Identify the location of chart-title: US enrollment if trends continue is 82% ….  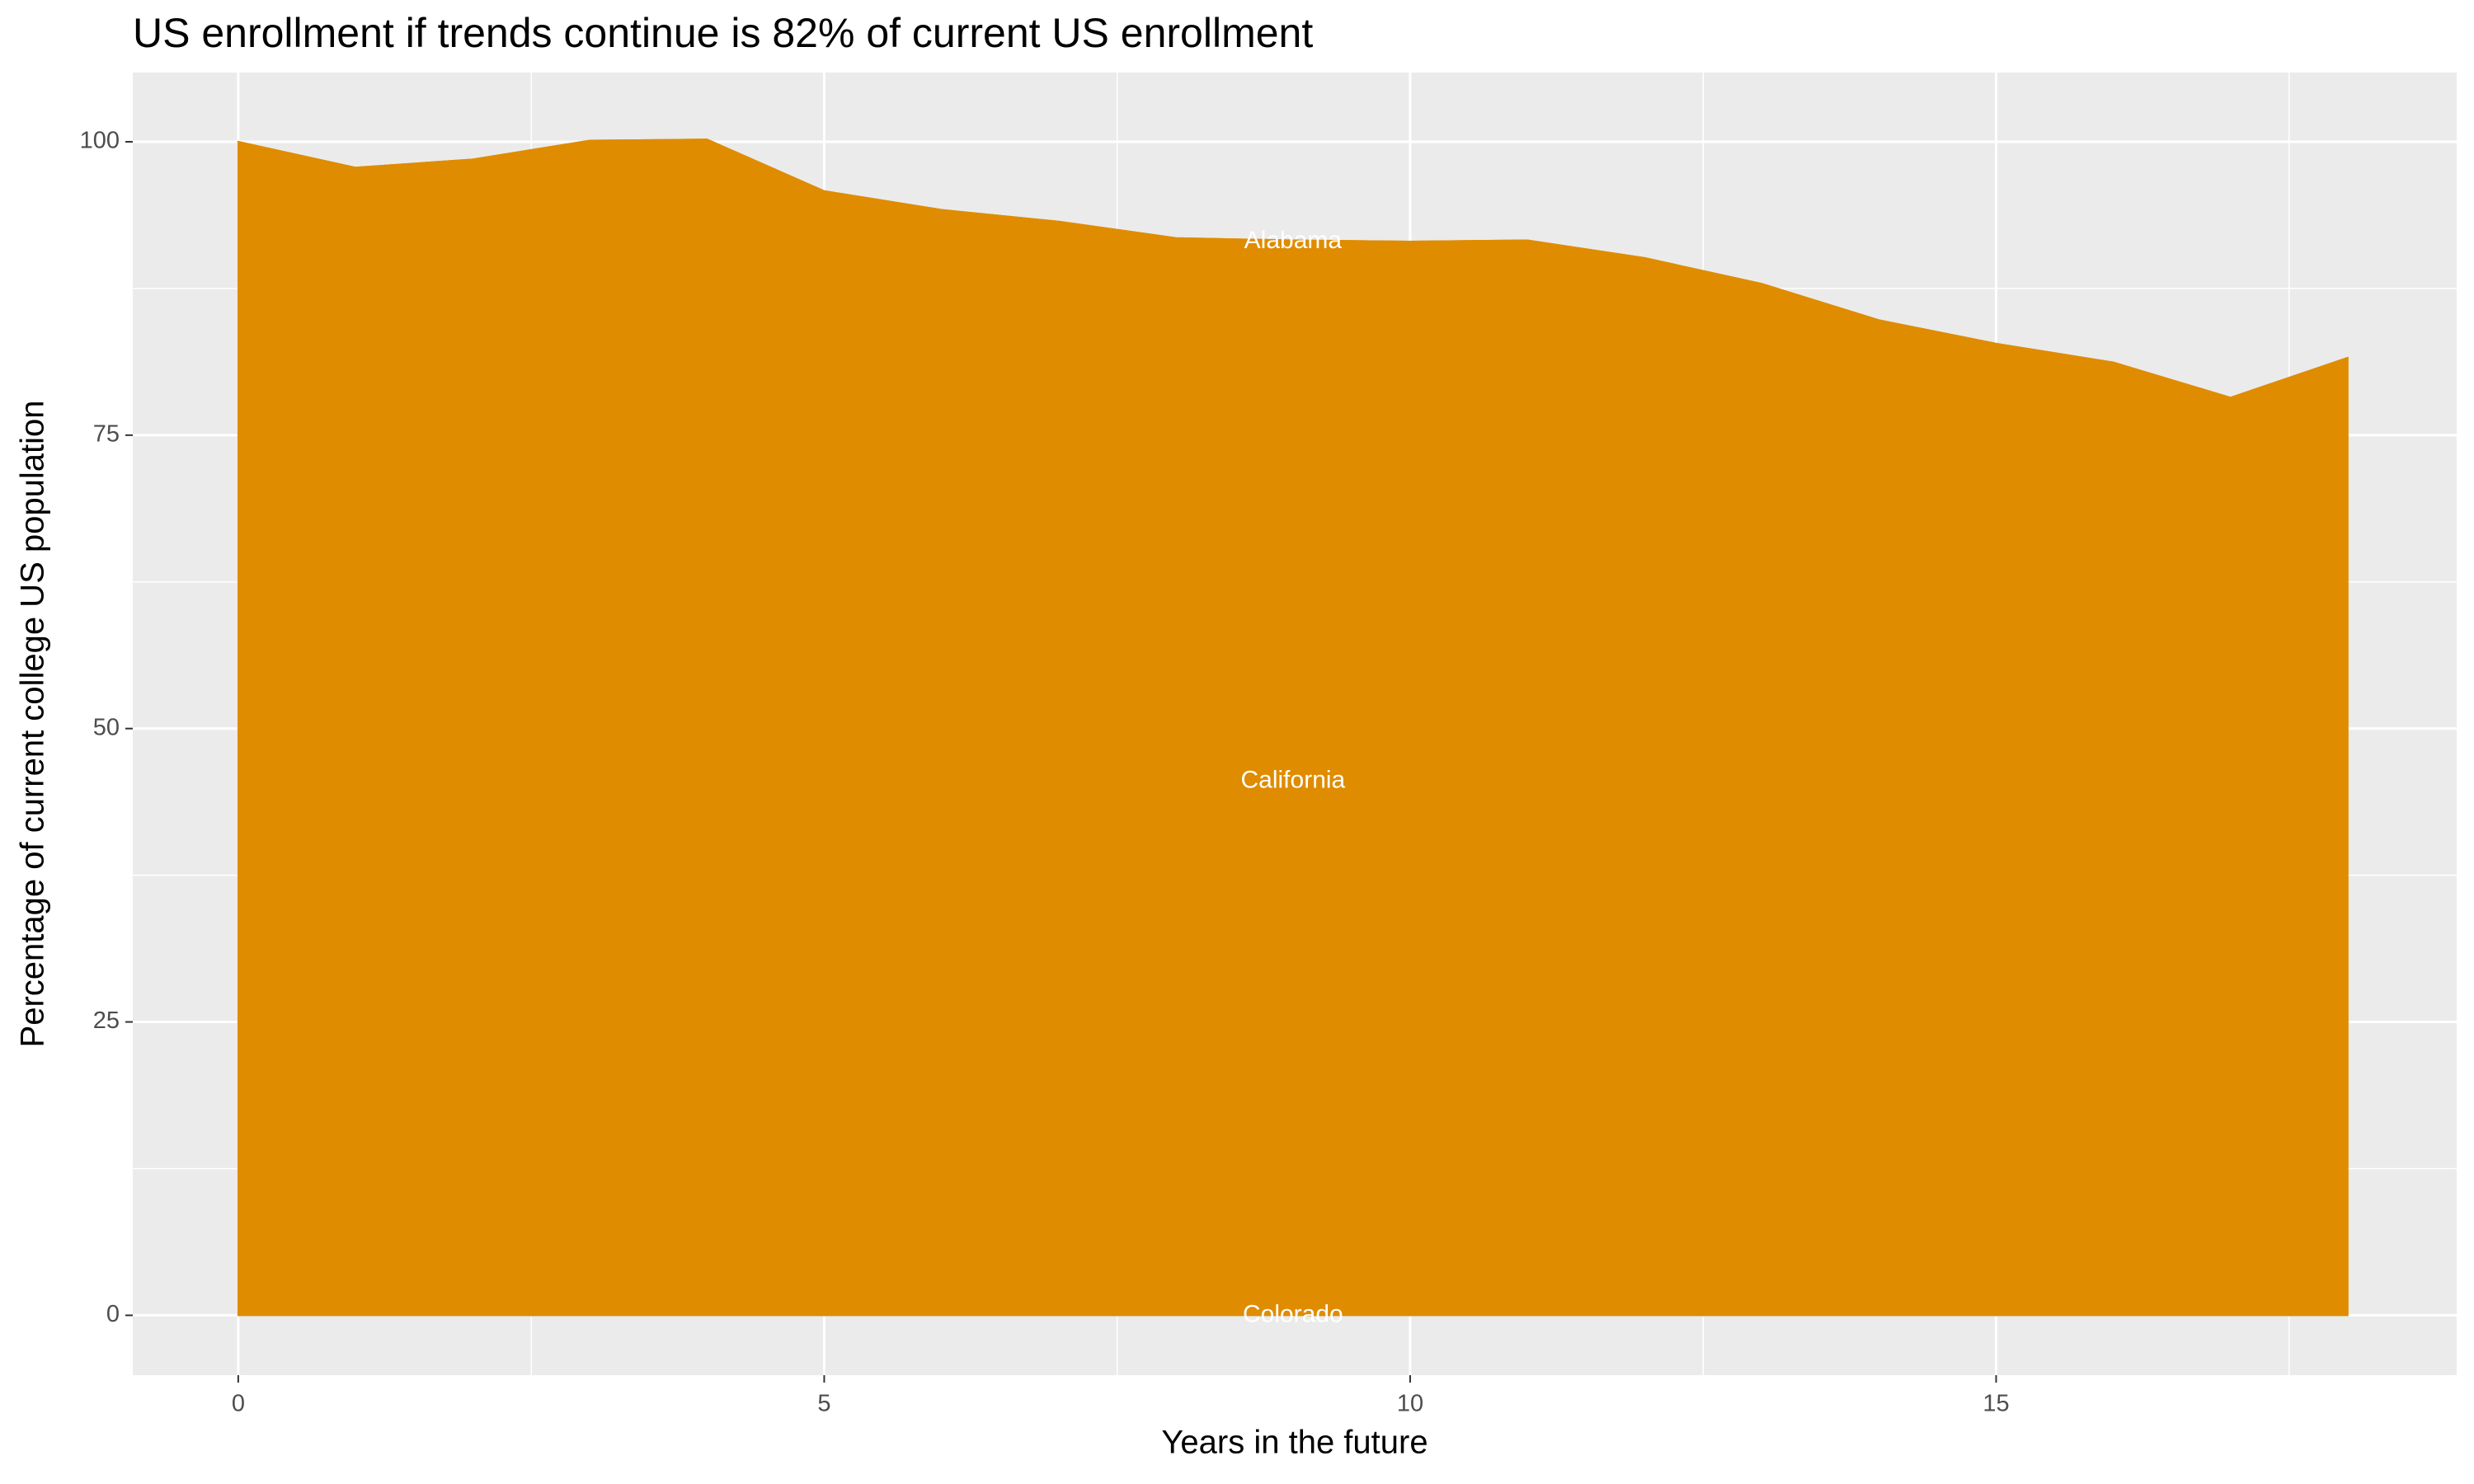
(723, 33).